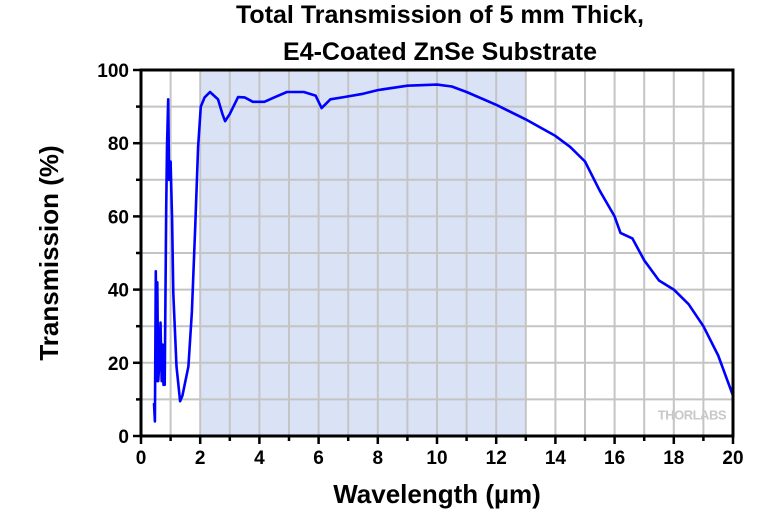 The height and width of the screenshot is (516, 780). I want to click on x-tick-label: 4, so click(259, 458).